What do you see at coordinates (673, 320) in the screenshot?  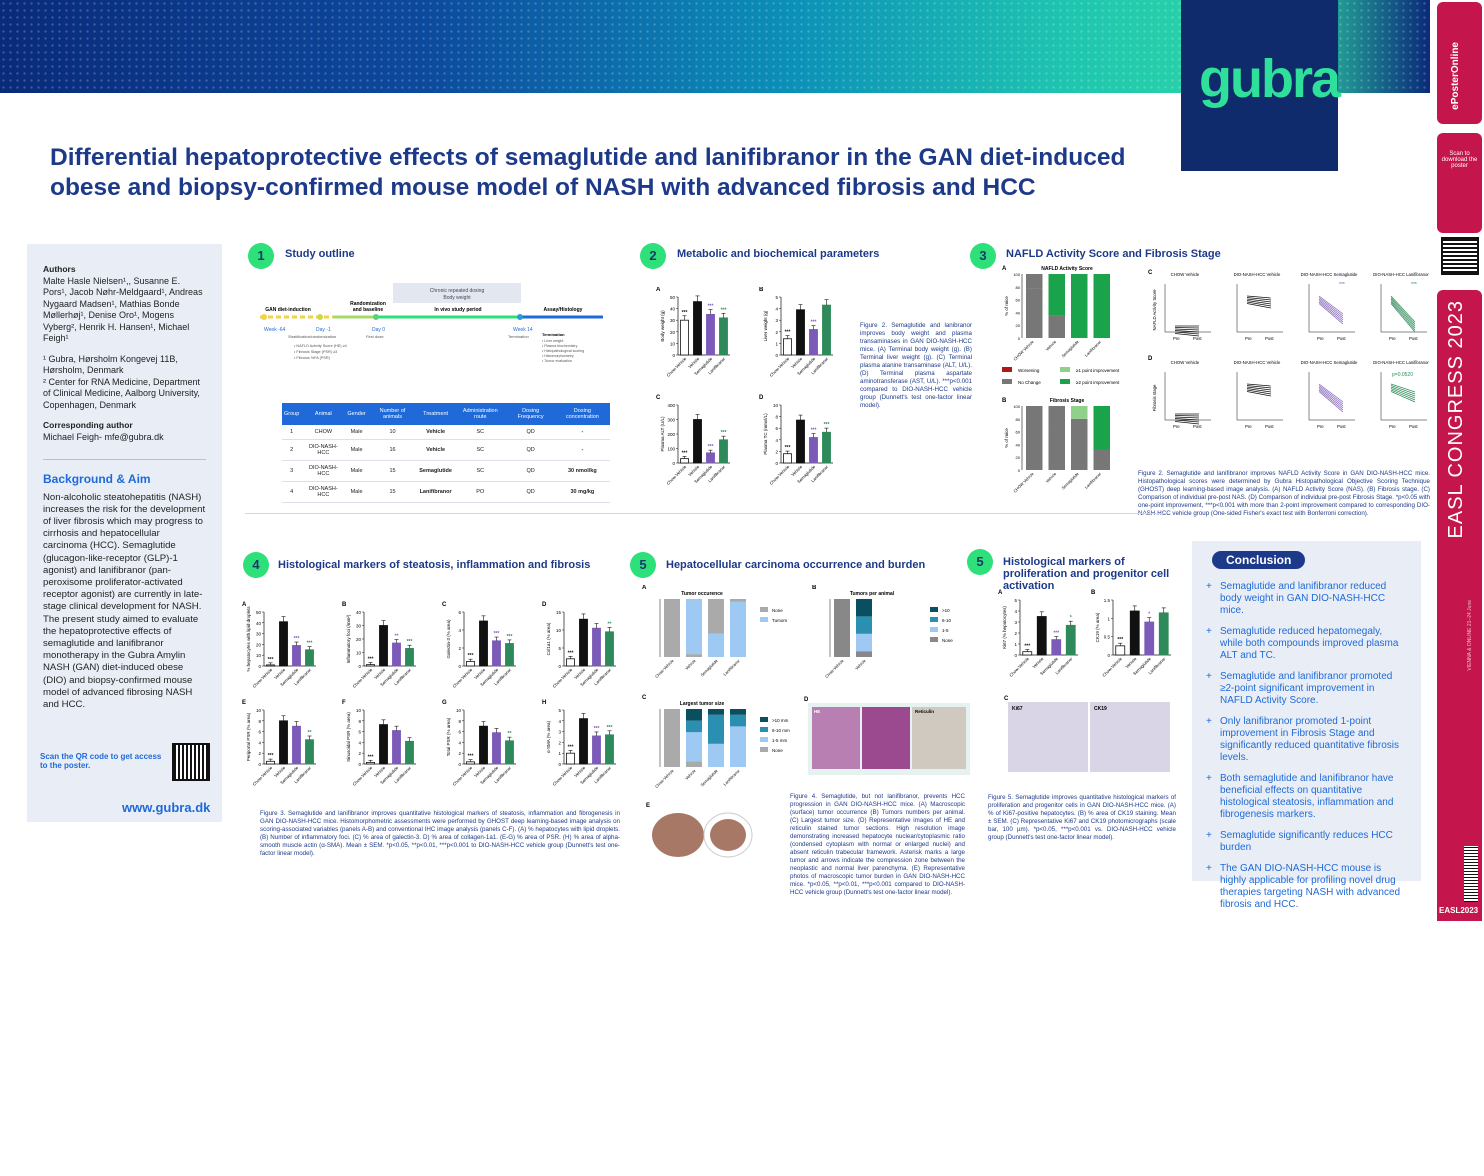 I see `tick-label: 30` at bounding box center [673, 320].